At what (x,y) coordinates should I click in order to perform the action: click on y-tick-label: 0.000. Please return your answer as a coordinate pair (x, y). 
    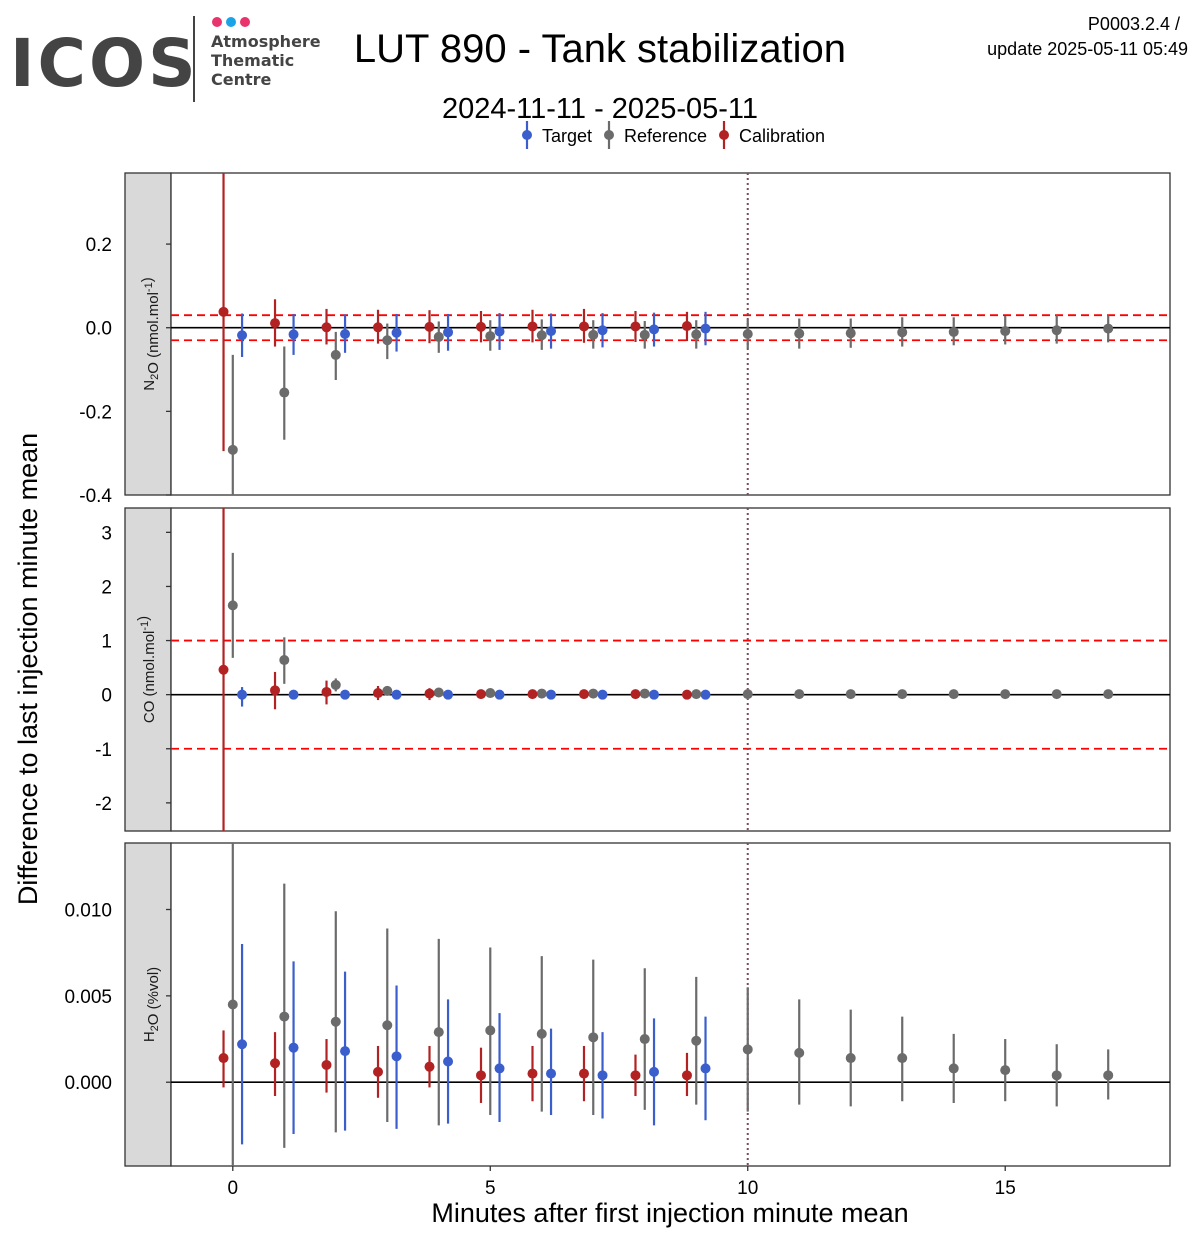
    Looking at the image, I should click on (88, 1083).